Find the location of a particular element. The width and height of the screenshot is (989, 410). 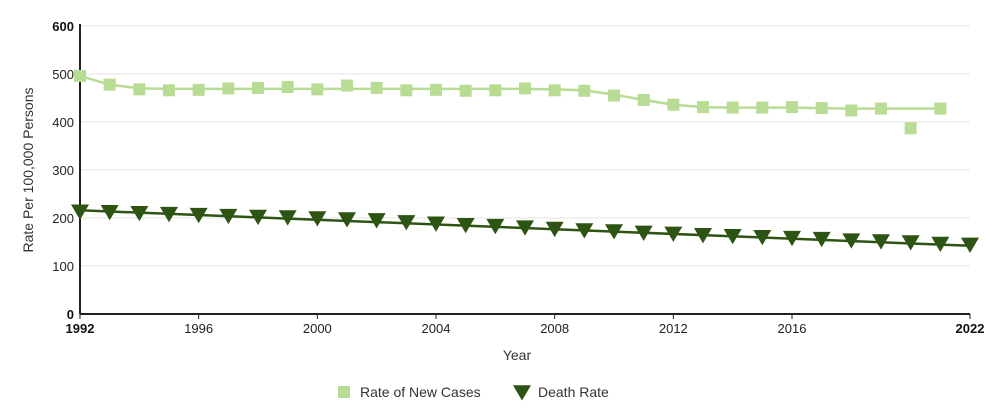

x-tick-label: 1992 is located at coordinates (80, 328).